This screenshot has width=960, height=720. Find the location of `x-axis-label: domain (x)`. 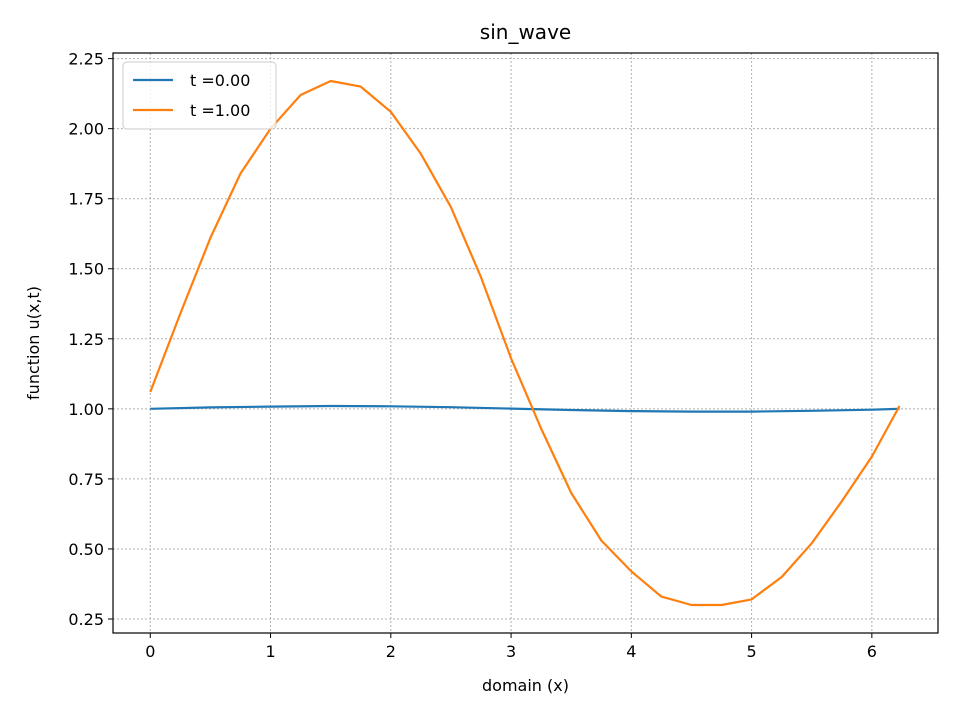

x-axis-label: domain (x) is located at coordinates (525, 685).